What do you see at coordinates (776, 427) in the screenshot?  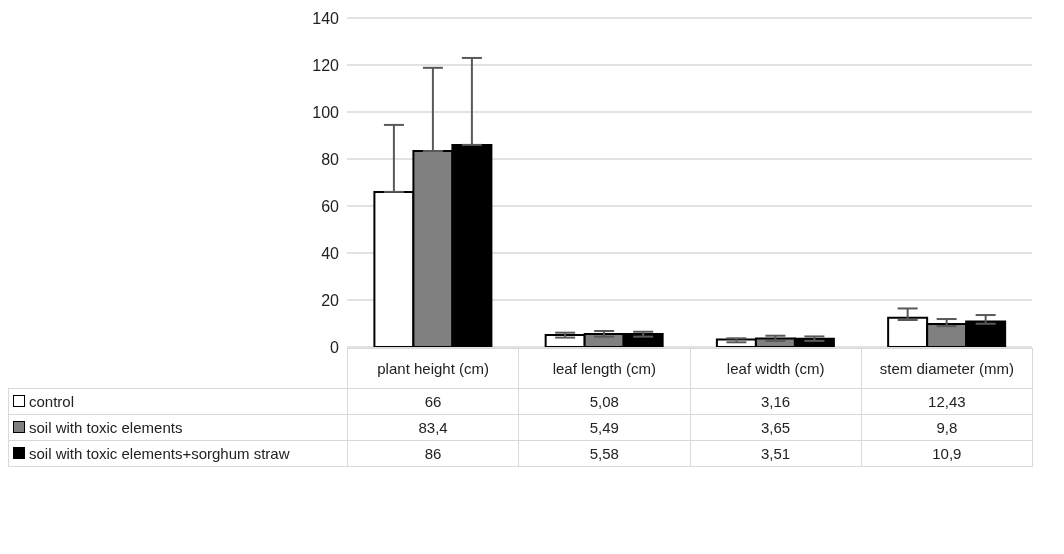 I see `data-label: 3,65` at bounding box center [776, 427].